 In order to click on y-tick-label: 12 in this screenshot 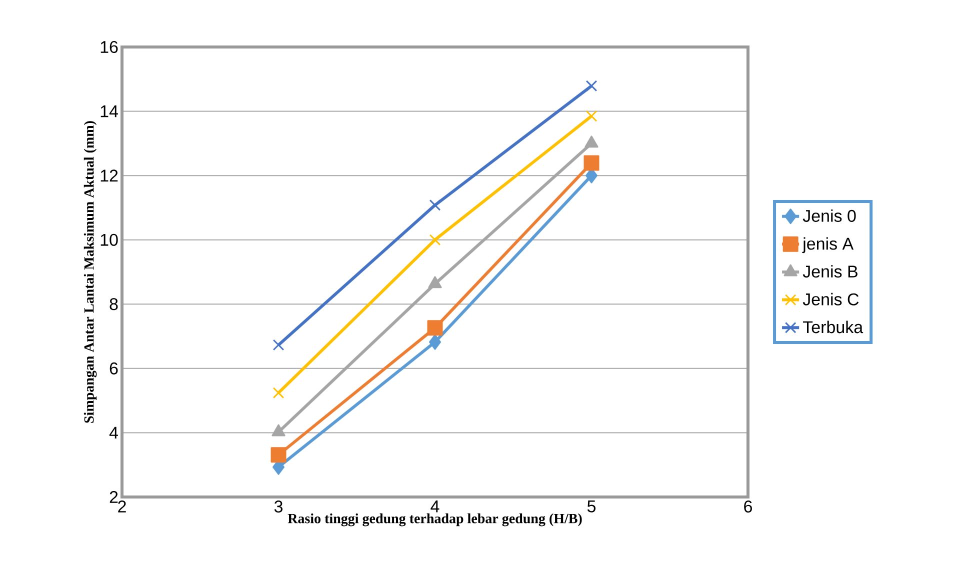, I will do `click(109, 176)`.